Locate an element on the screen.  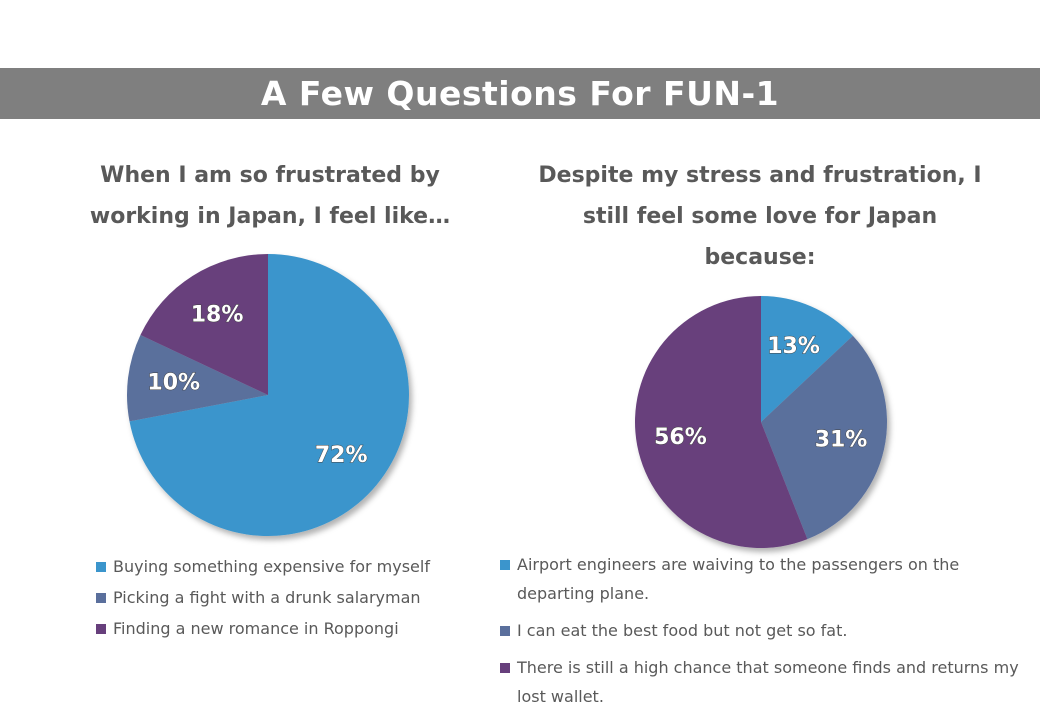
page-title: A Few Questions For FUN-1 is located at coordinates (520, 93).